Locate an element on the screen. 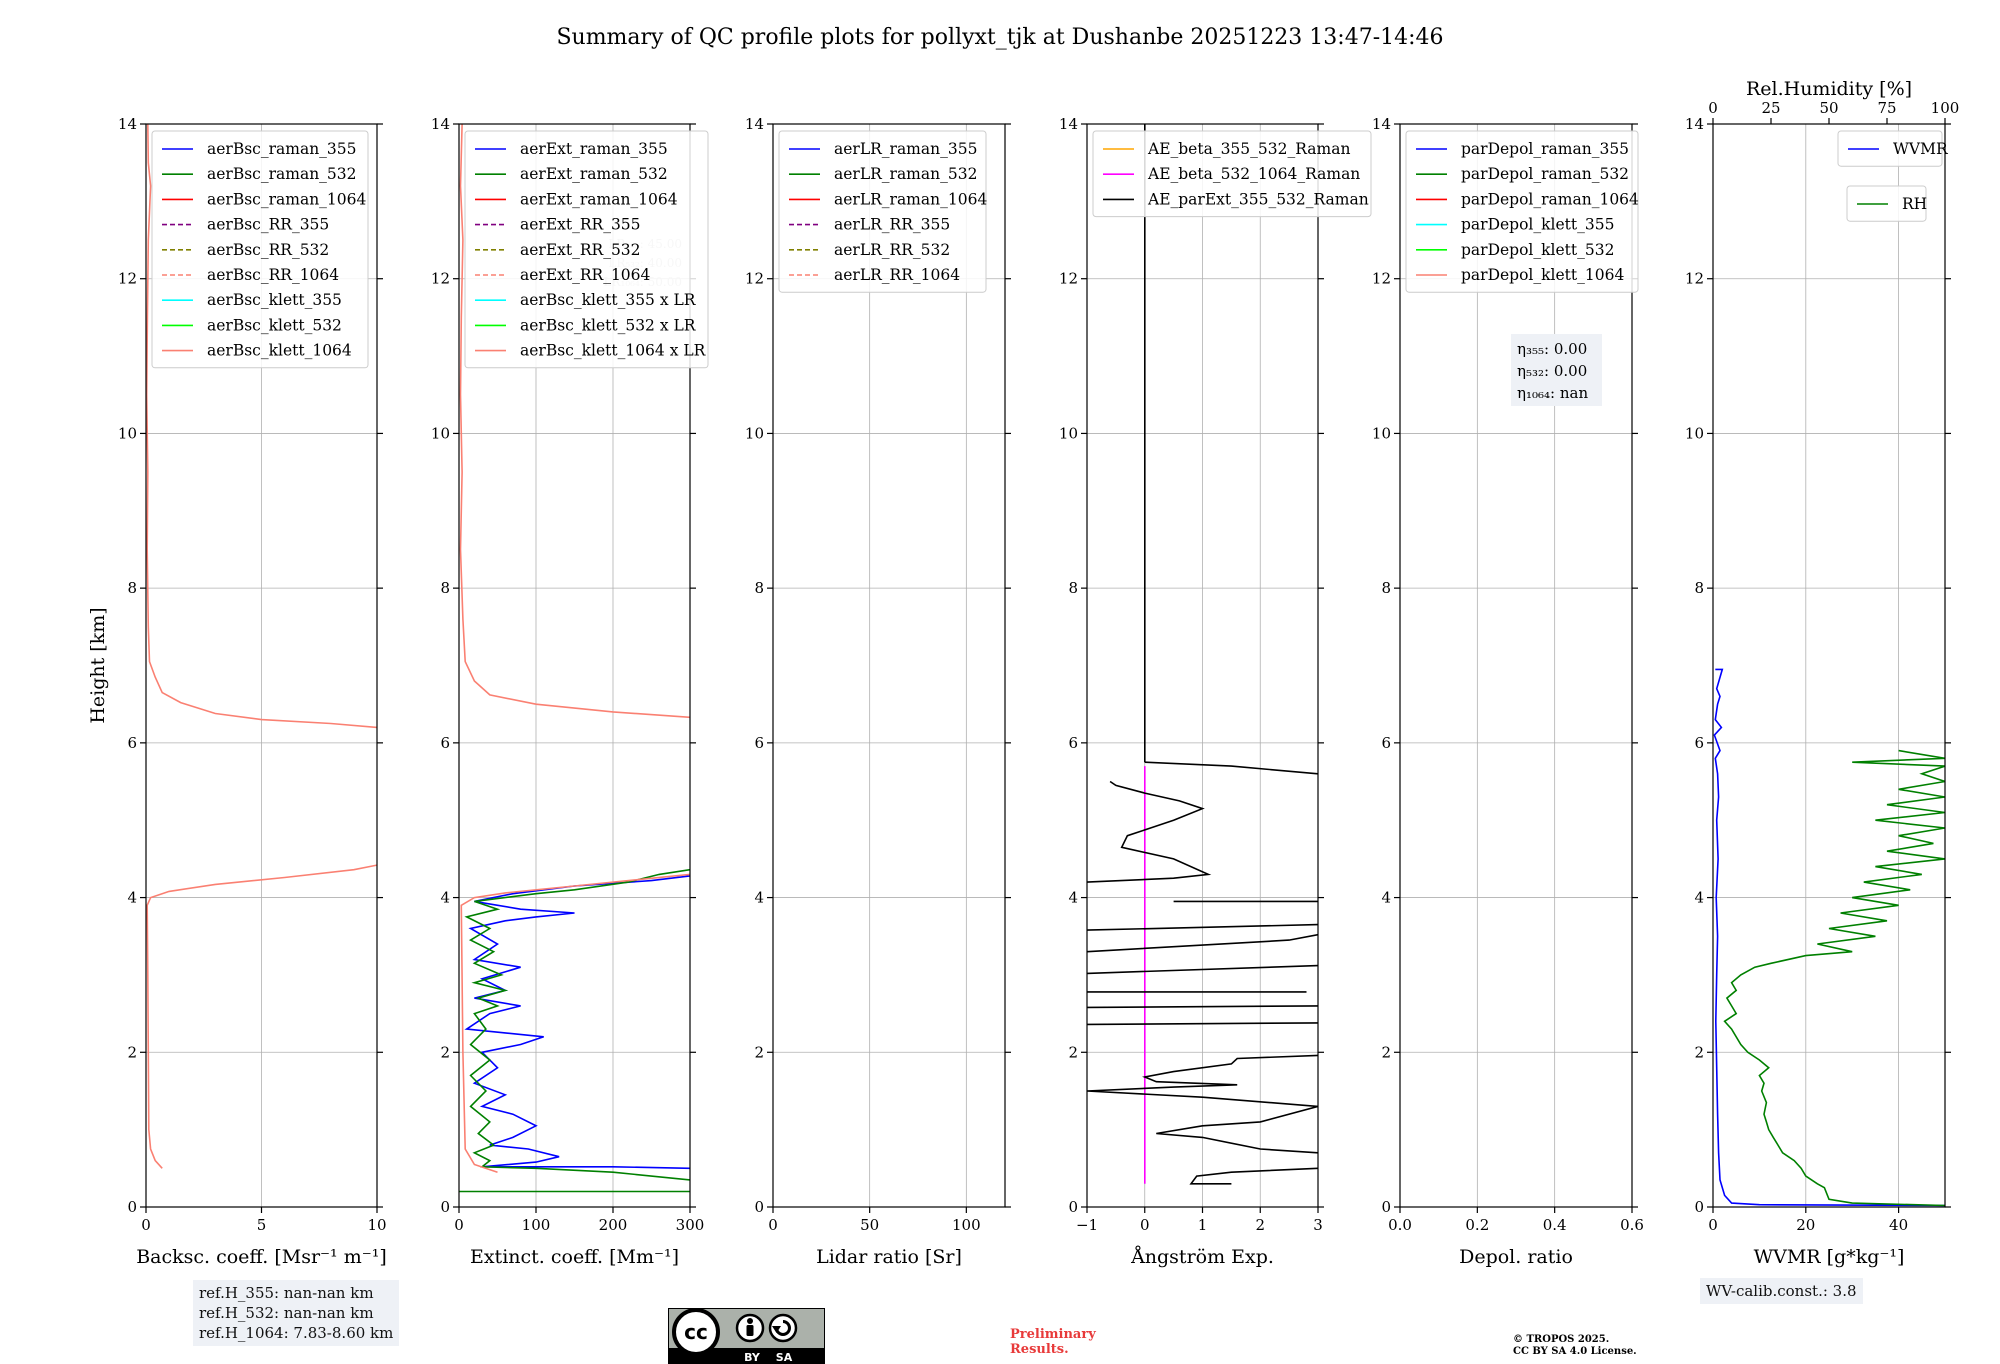  top-x-tick-label: 100 is located at coordinates (1945, 108).